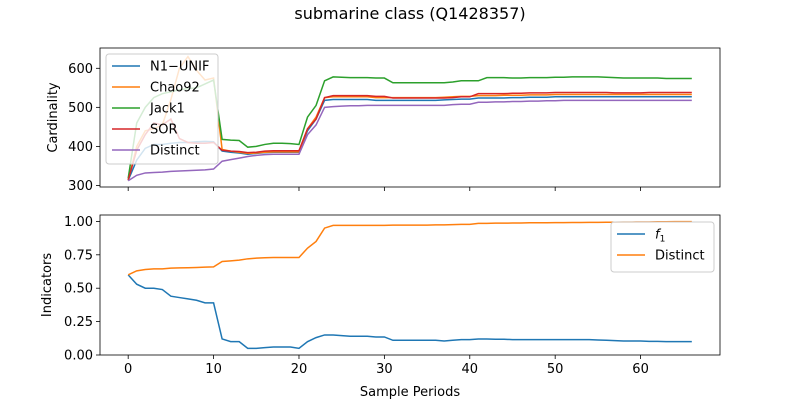 The width and height of the screenshot is (800, 400). What do you see at coordinates (53, 117) in the screenshot?
I see `y-axis-label: Cardinality` at bounding box center [53, 117].